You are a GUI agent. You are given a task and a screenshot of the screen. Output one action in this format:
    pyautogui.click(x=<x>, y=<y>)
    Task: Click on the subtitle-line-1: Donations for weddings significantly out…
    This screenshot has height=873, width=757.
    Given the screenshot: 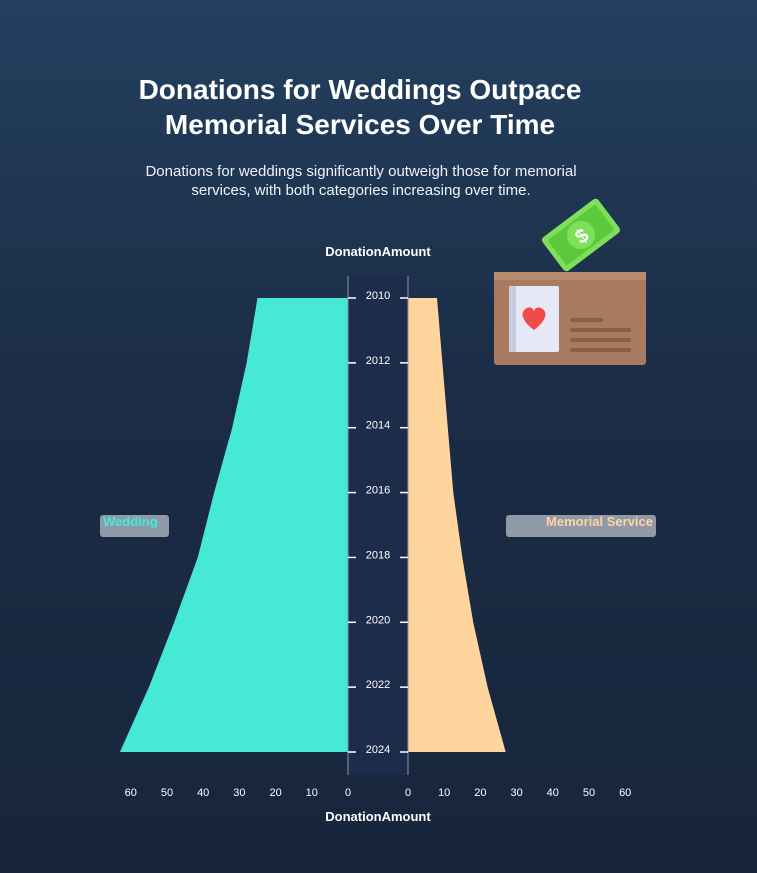 What is the action you would take?
    pyautogui.click(x=361, y=171)
    